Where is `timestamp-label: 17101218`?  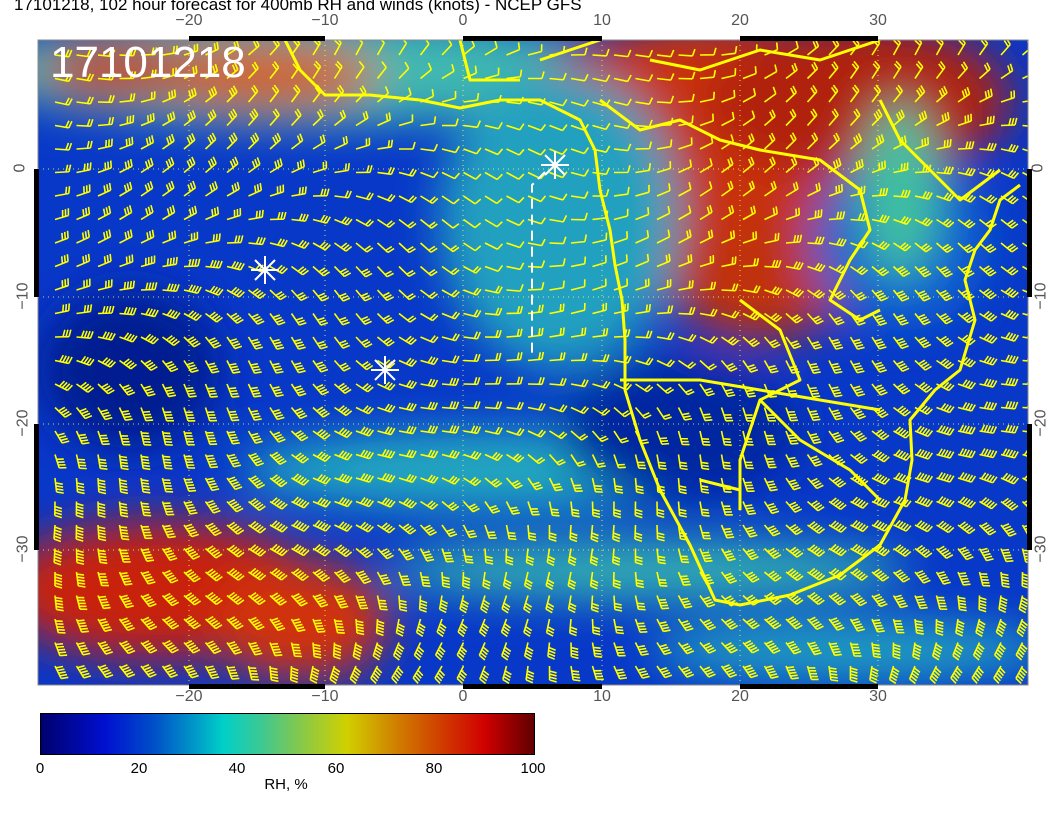 timestamp-label: 17101218 is located at coordinates (148, 62).